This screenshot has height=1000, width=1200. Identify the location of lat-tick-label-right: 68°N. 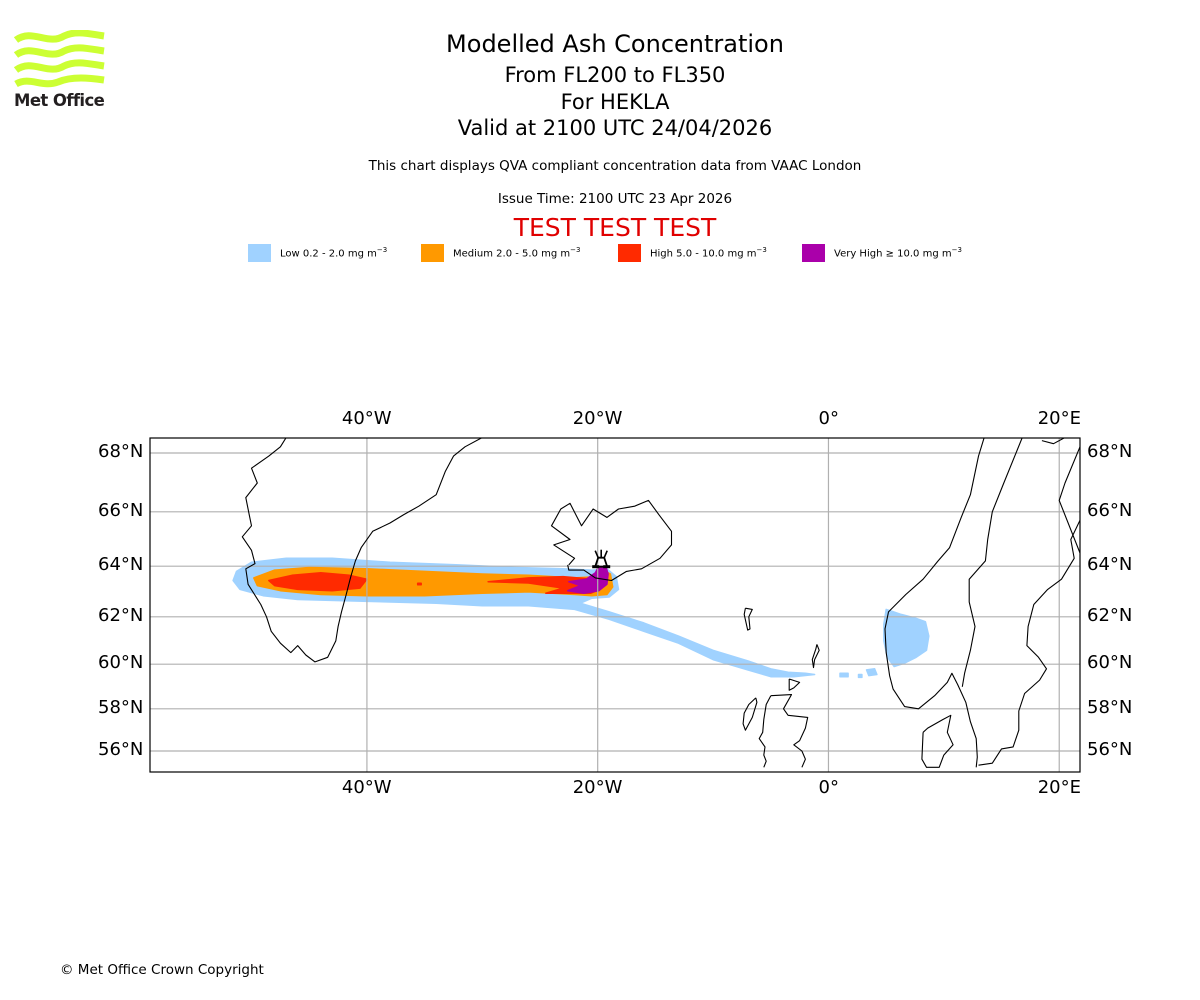
(1110, 451).